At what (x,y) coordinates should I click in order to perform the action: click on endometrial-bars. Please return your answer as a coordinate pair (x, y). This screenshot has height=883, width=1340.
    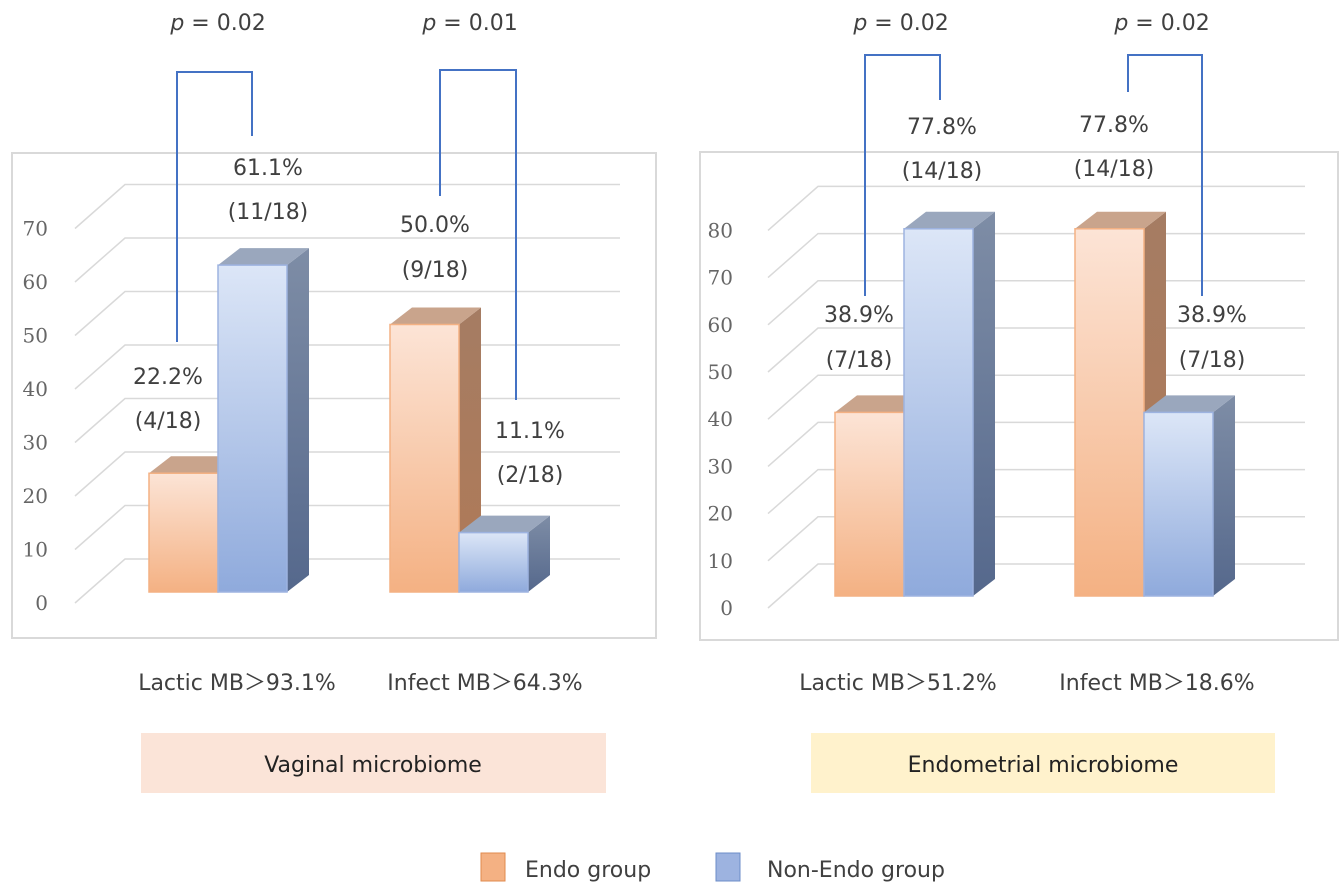
    Looking at the image, I should click on (1034, 404).